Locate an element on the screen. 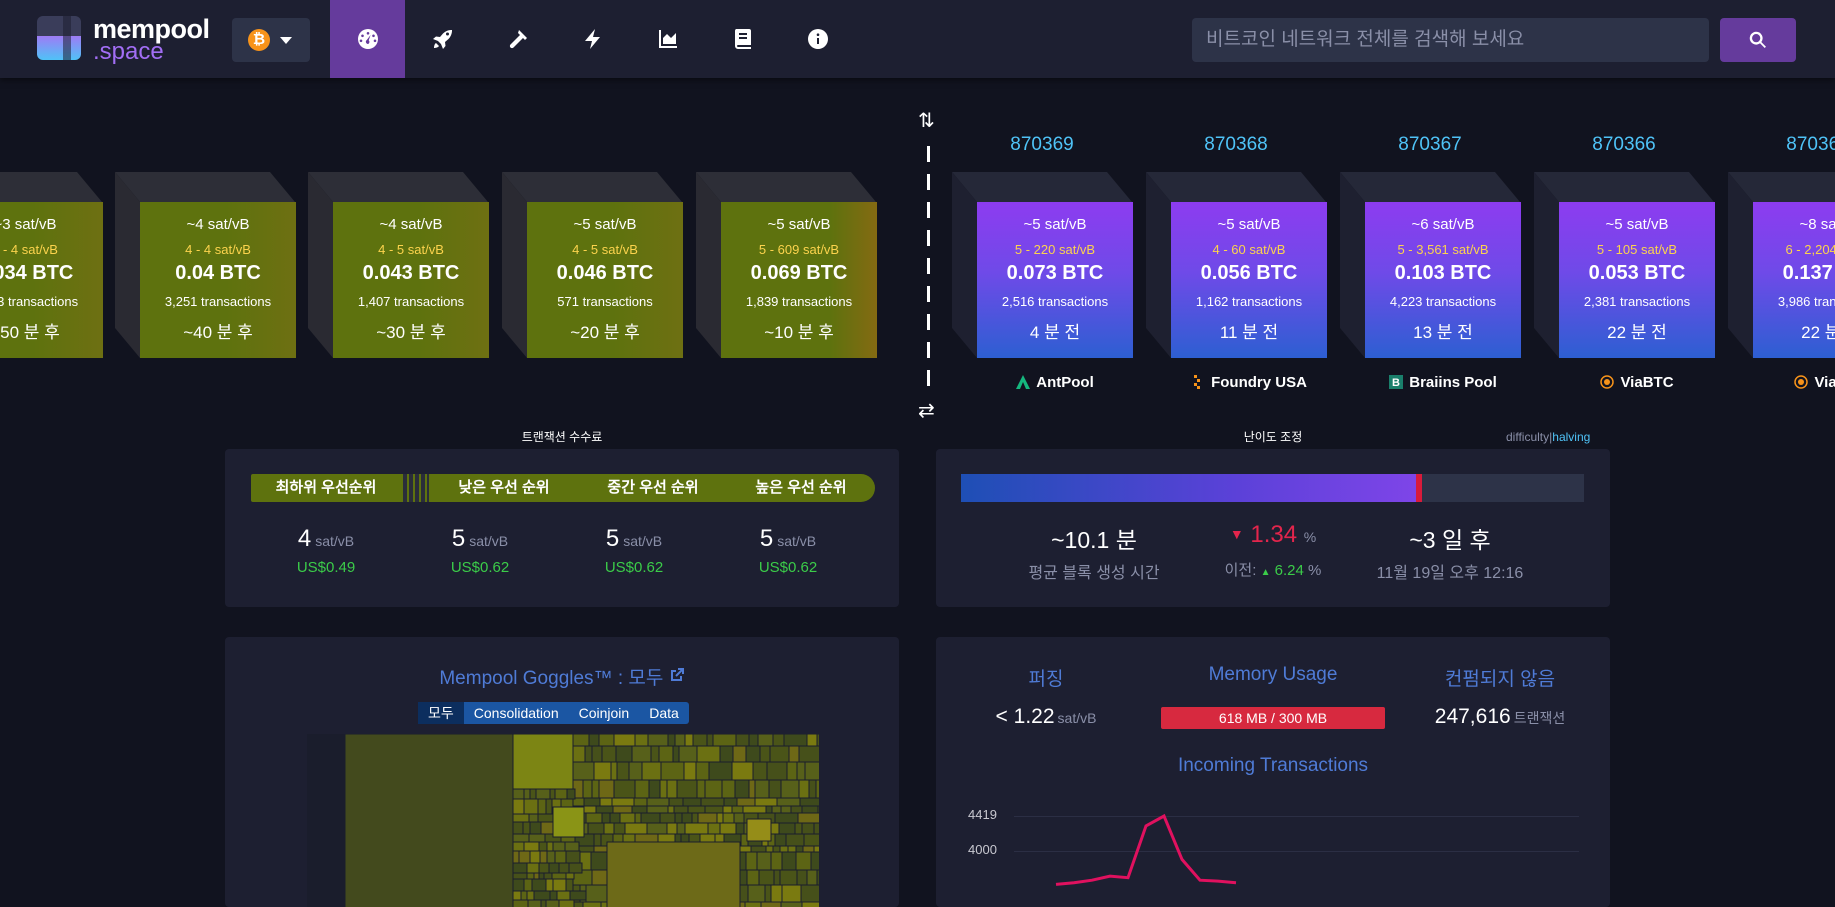  previous-label: 이전: is located at coordinates (1240, 570).